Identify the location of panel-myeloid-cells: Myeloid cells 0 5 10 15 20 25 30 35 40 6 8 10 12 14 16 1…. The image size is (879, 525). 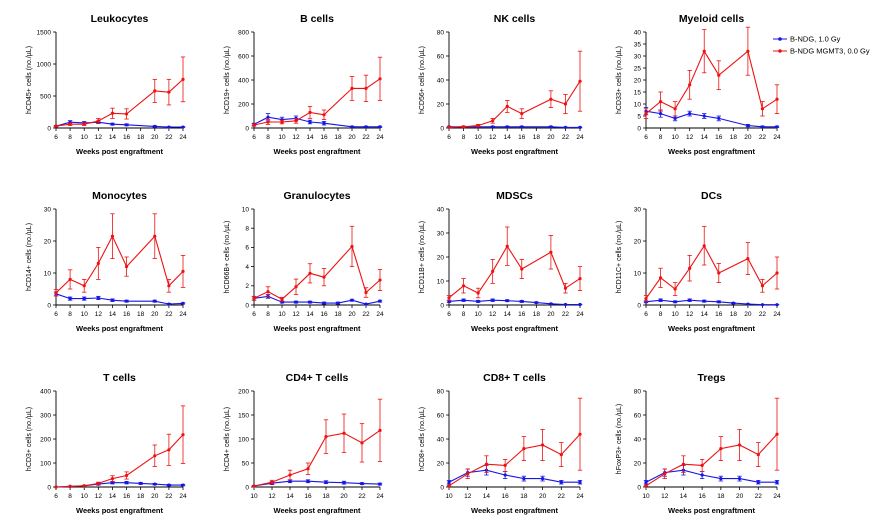
(698, 84).